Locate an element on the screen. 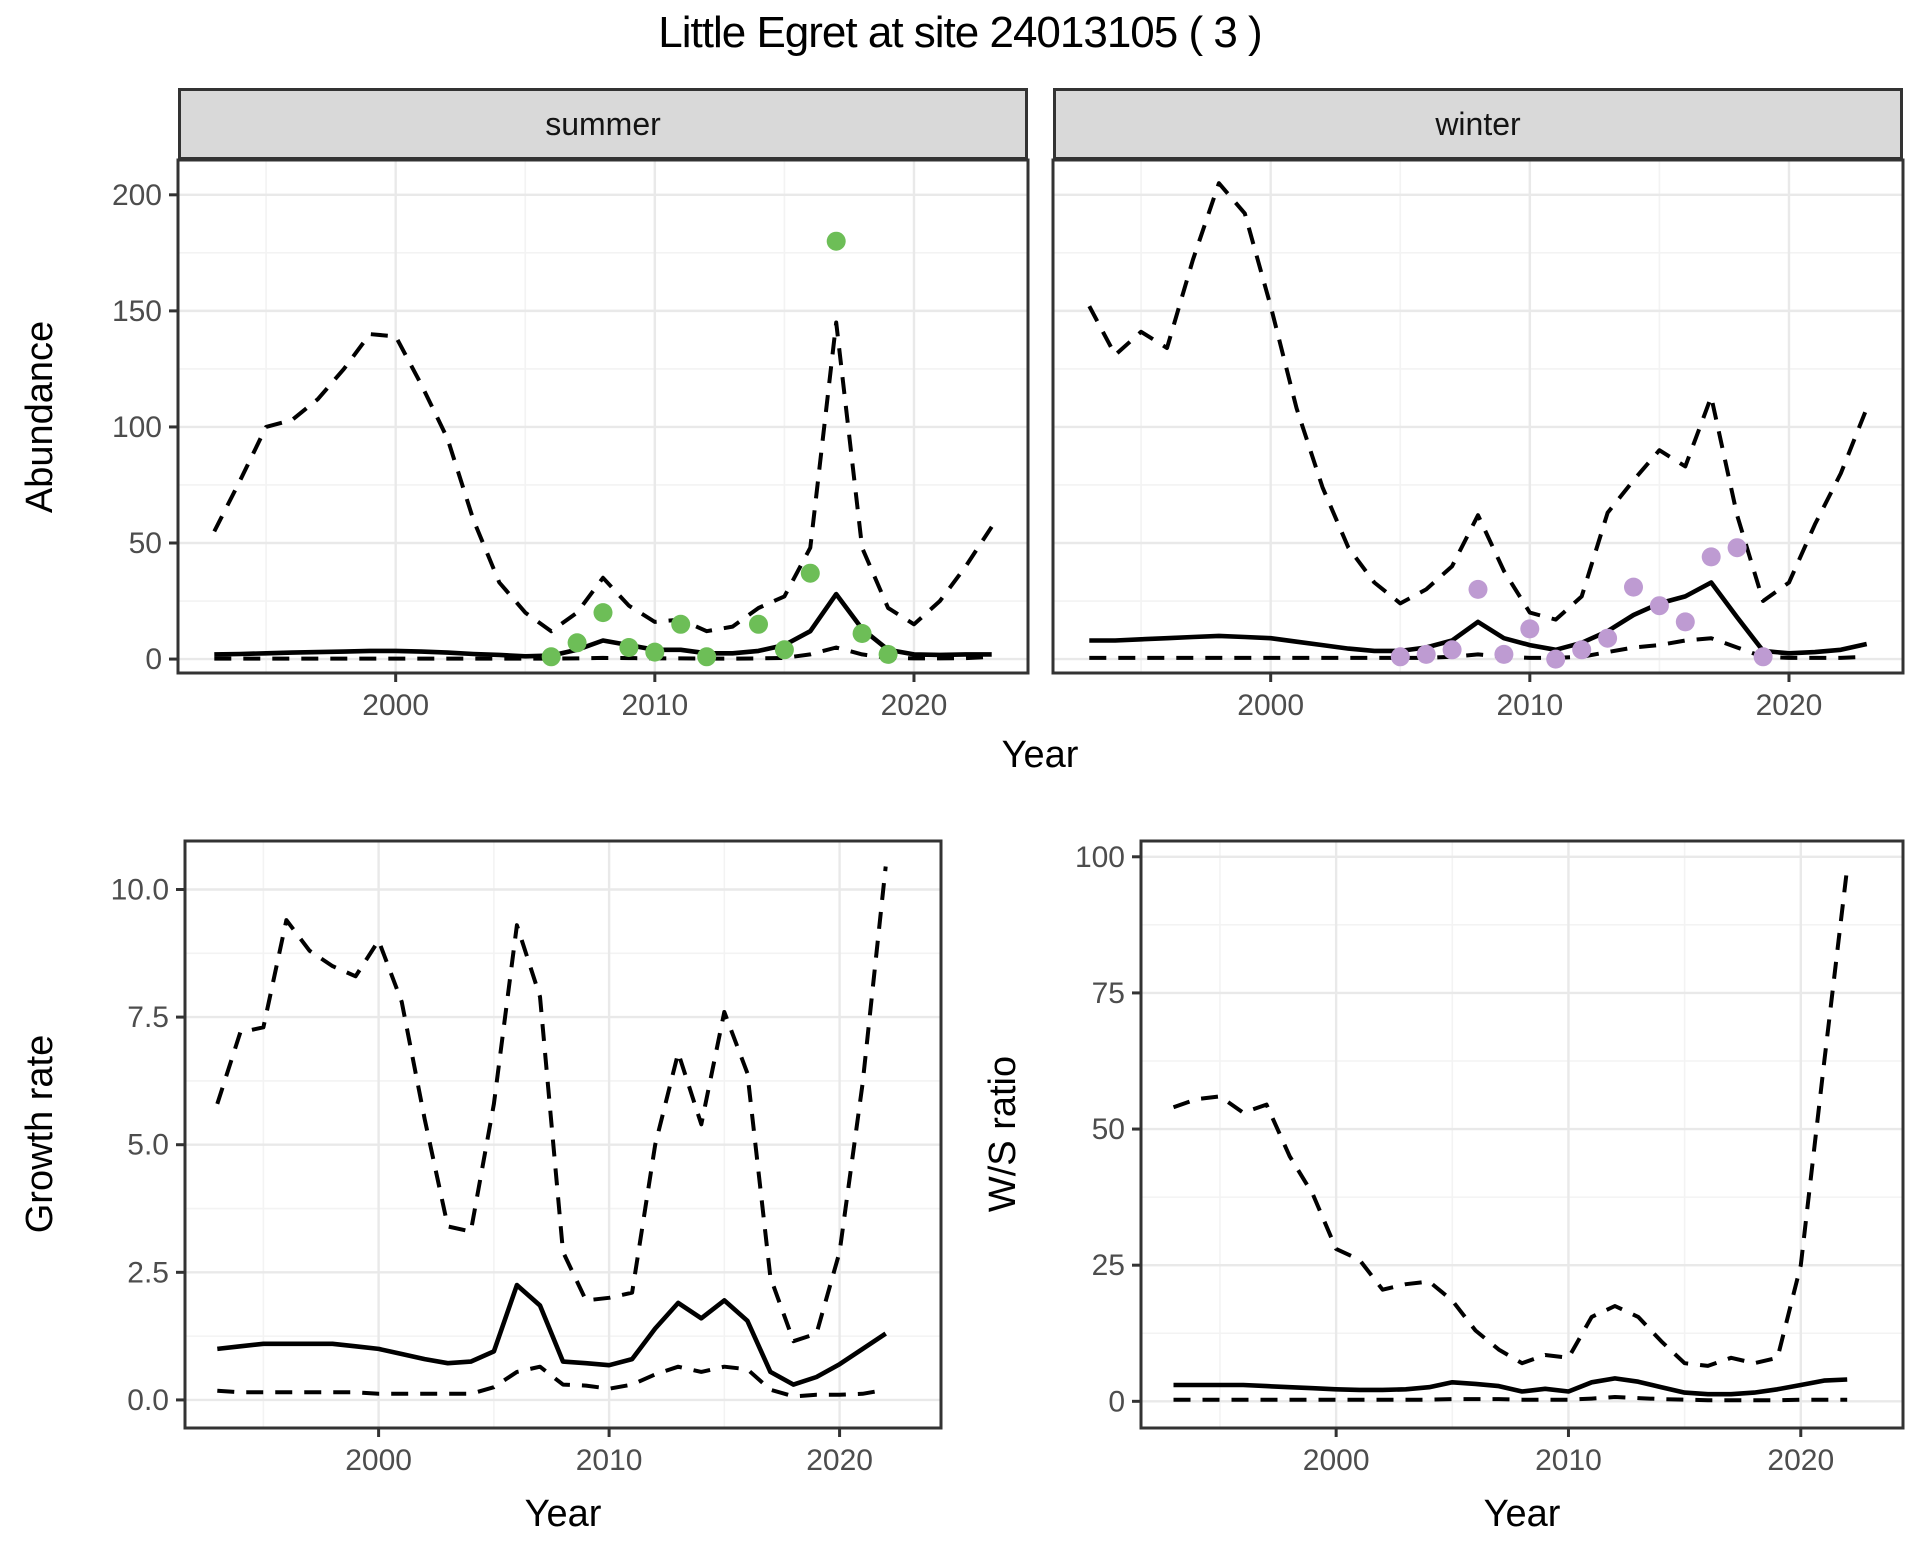  panel-abundance-winter-fit-line is located at coordinates (1478, 618).